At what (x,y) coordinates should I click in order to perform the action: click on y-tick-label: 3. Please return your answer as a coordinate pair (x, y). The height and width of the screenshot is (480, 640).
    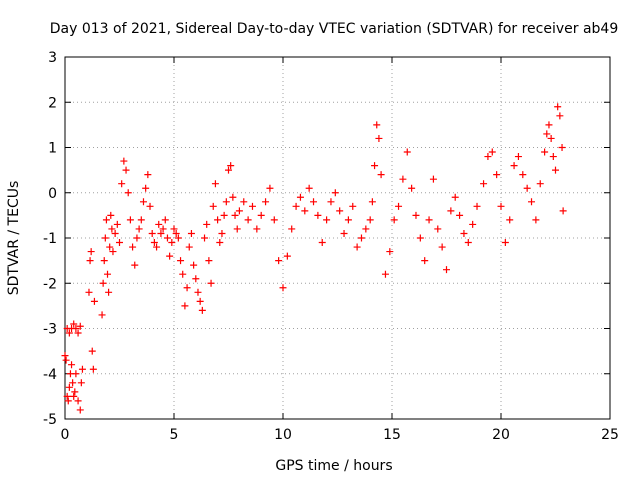
    Looking at the image, I should click on (52, 58).